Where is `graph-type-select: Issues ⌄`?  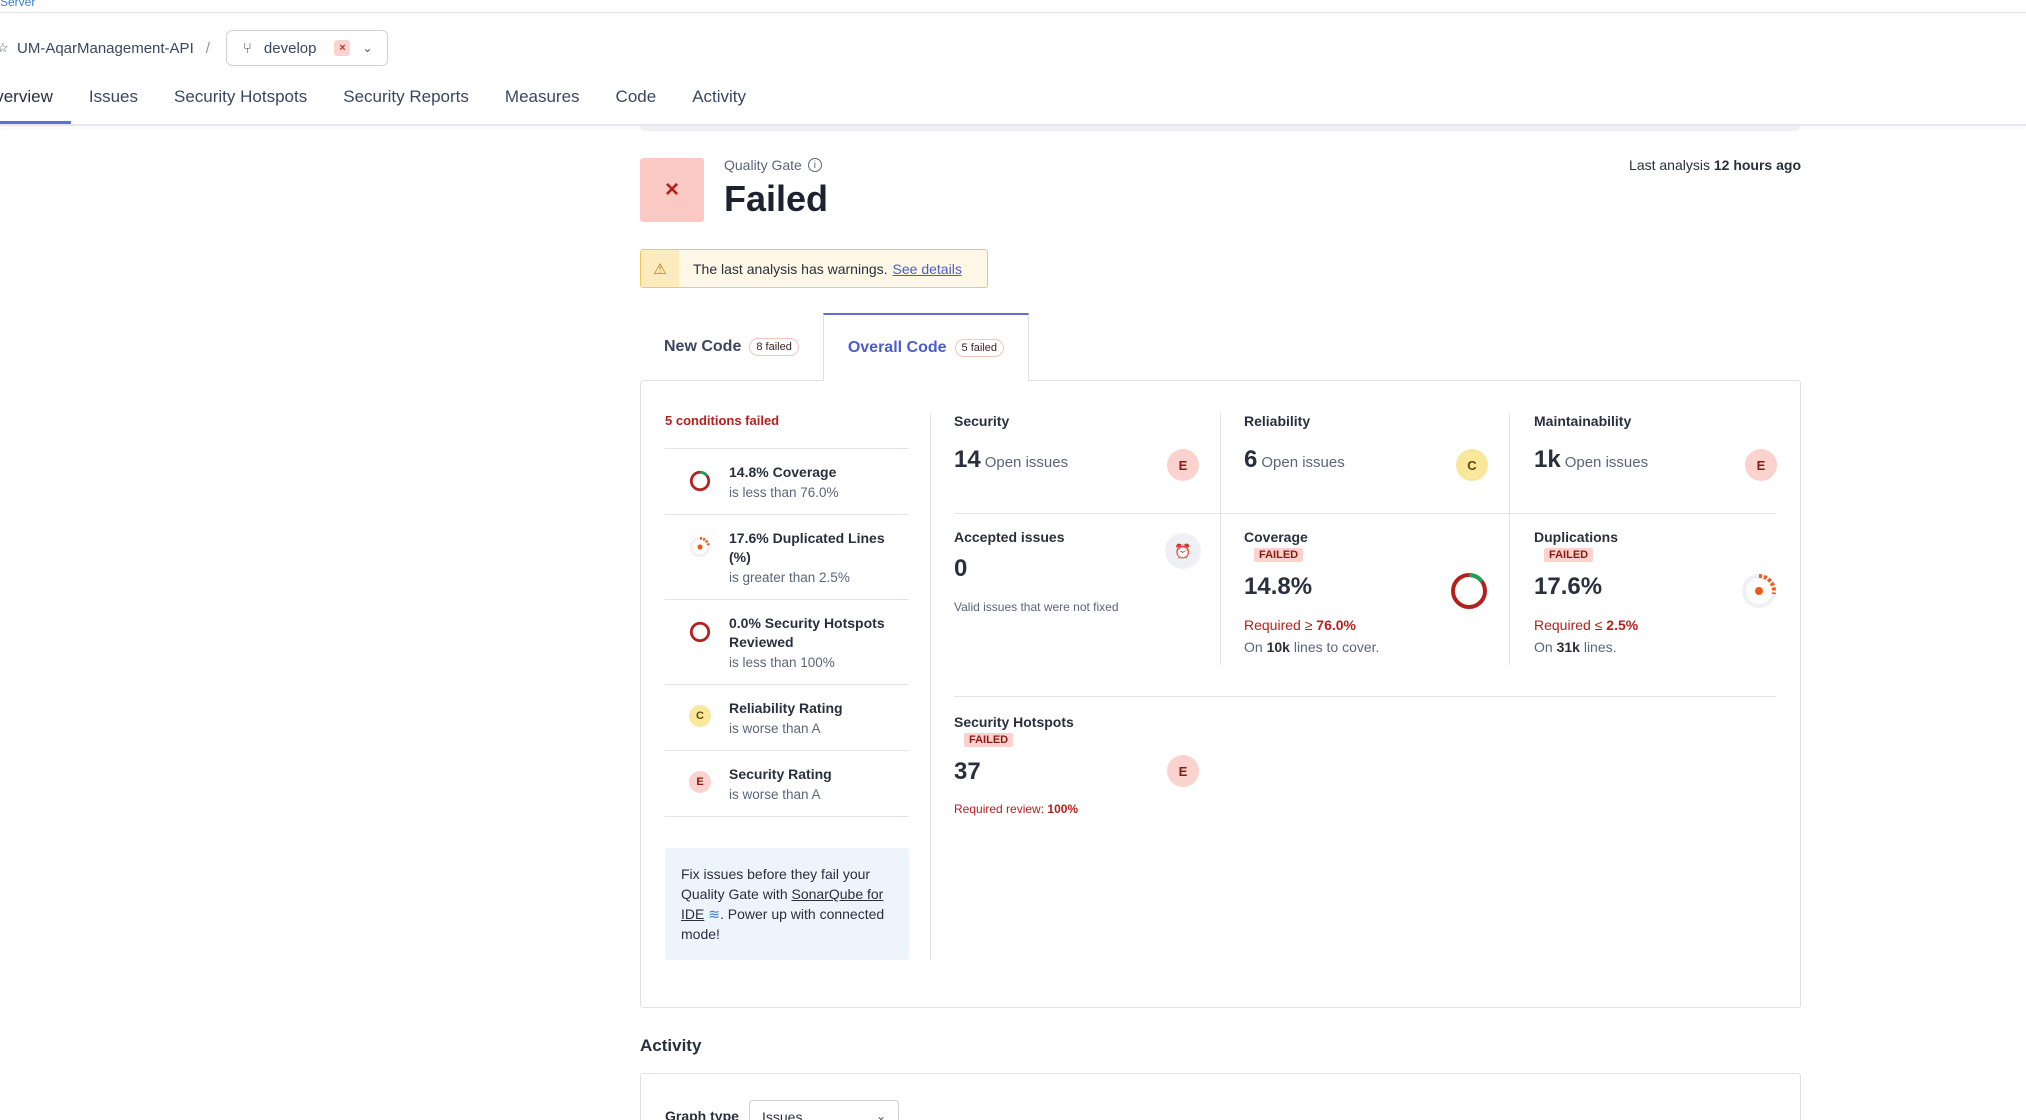
graph-type-select: Issues ⌄ is located at coordinates (824, 1110).